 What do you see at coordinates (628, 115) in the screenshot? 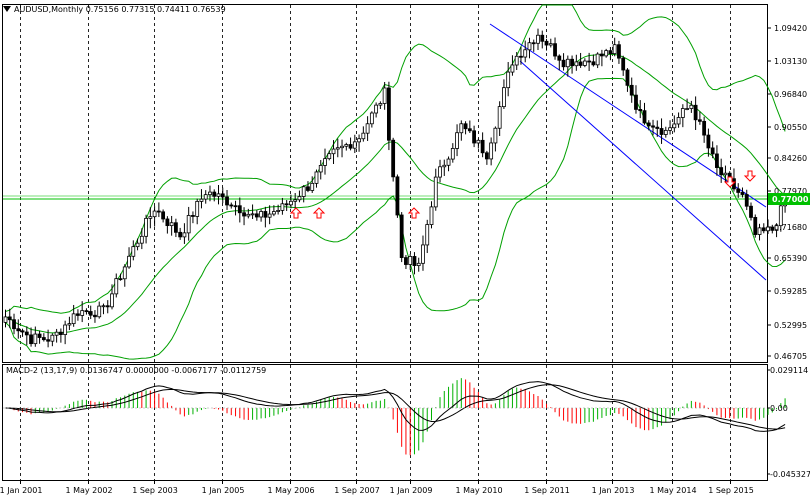
I see `channel-upper-line` at bounding box center [628, 115].